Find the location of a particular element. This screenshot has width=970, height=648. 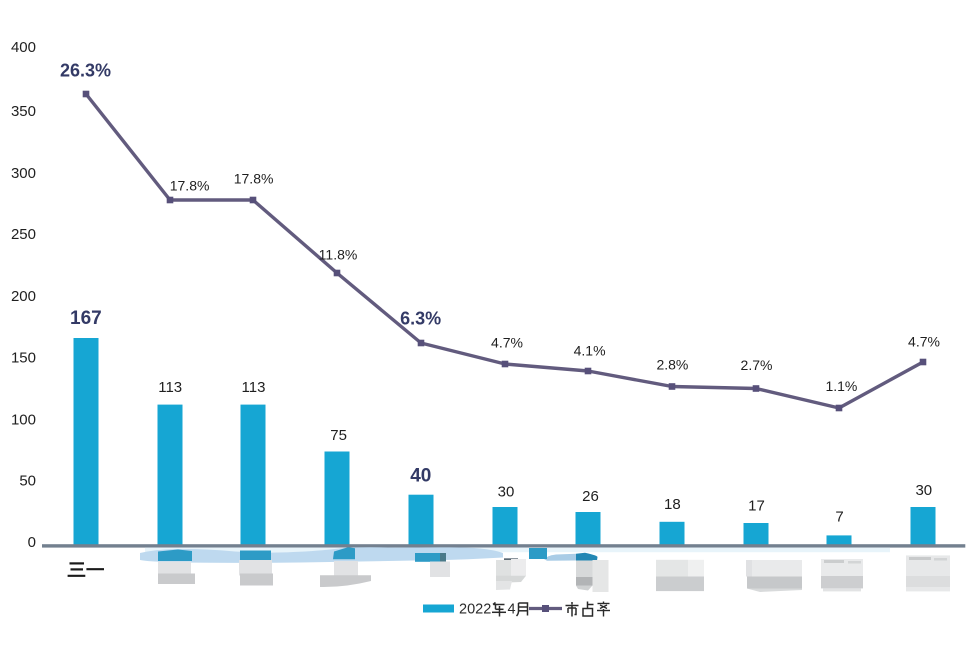

svg-text: 200 is located at coordinates (23, 296).